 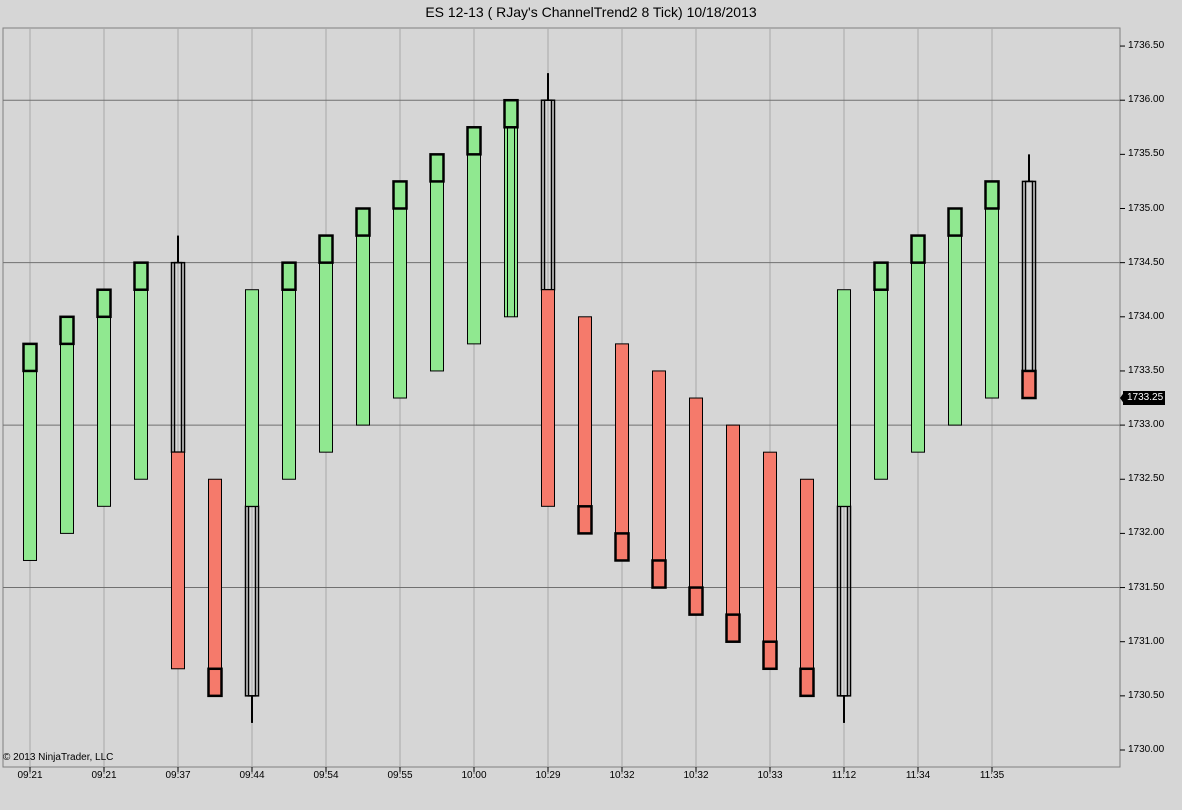 I want to click on x-tick-label: 11:35, so click(x=992, y=775).